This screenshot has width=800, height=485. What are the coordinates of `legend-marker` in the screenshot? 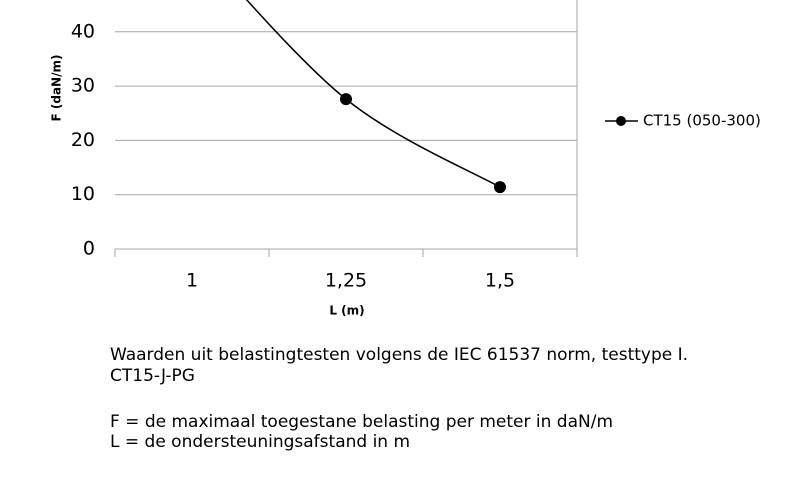 It's located at (621, 121).